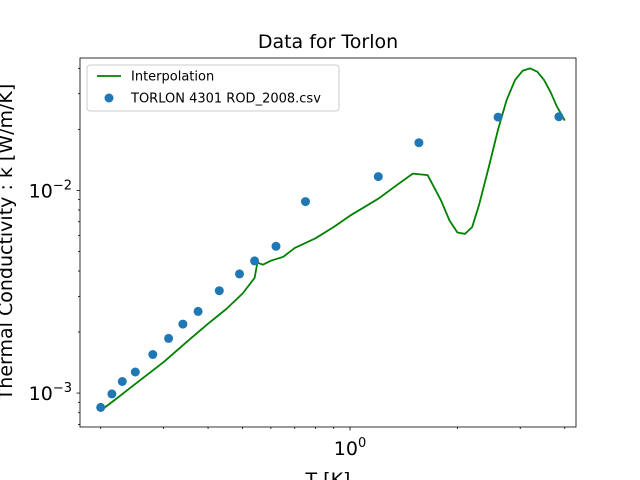  I want to click on legend-label-interpolation: Interpolation, so click(172, 77).